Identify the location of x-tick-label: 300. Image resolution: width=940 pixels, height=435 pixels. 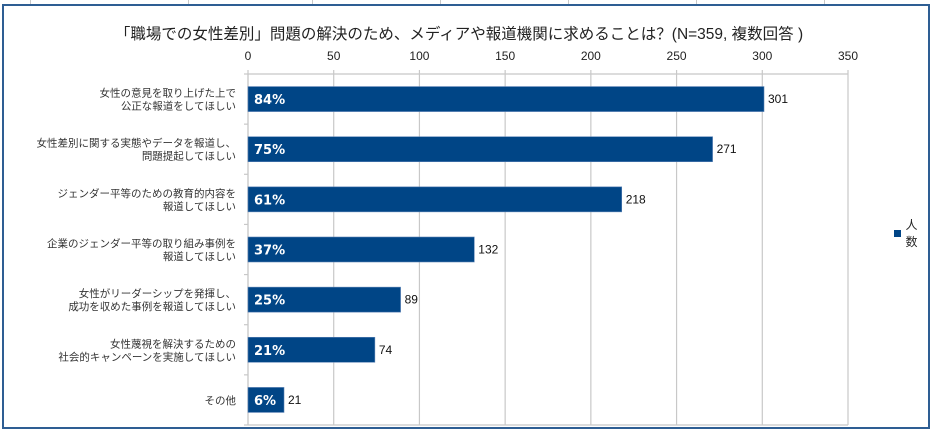
(762, 56).